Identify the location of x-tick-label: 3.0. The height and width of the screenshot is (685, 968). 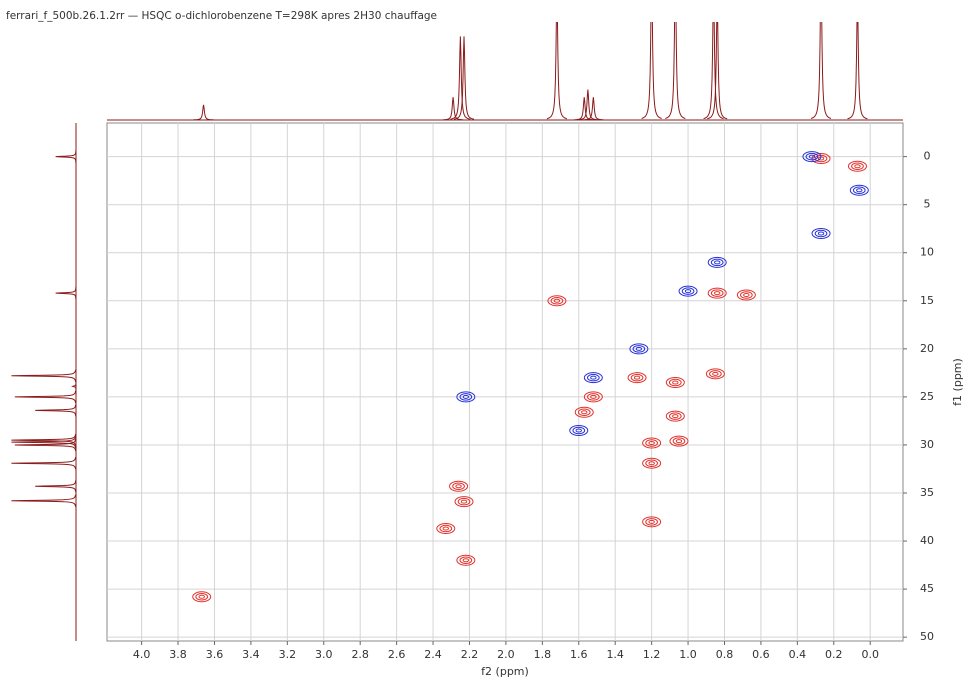
(324, 654).